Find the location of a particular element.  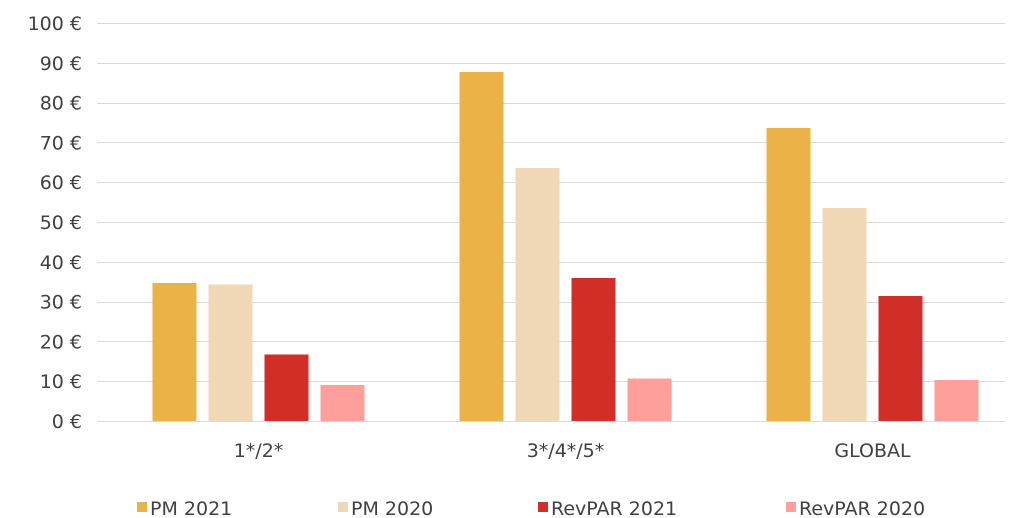

y-tick-label: 10 € is located at coordinates (61, 382).